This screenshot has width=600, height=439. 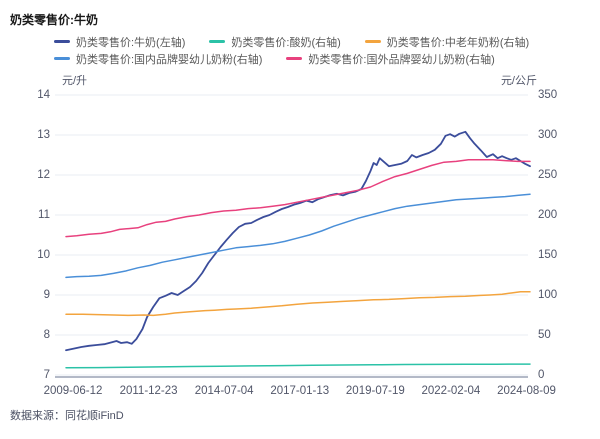 I want to click on x-axis-tick: 2017-01-13, so click(x=300, y=391).